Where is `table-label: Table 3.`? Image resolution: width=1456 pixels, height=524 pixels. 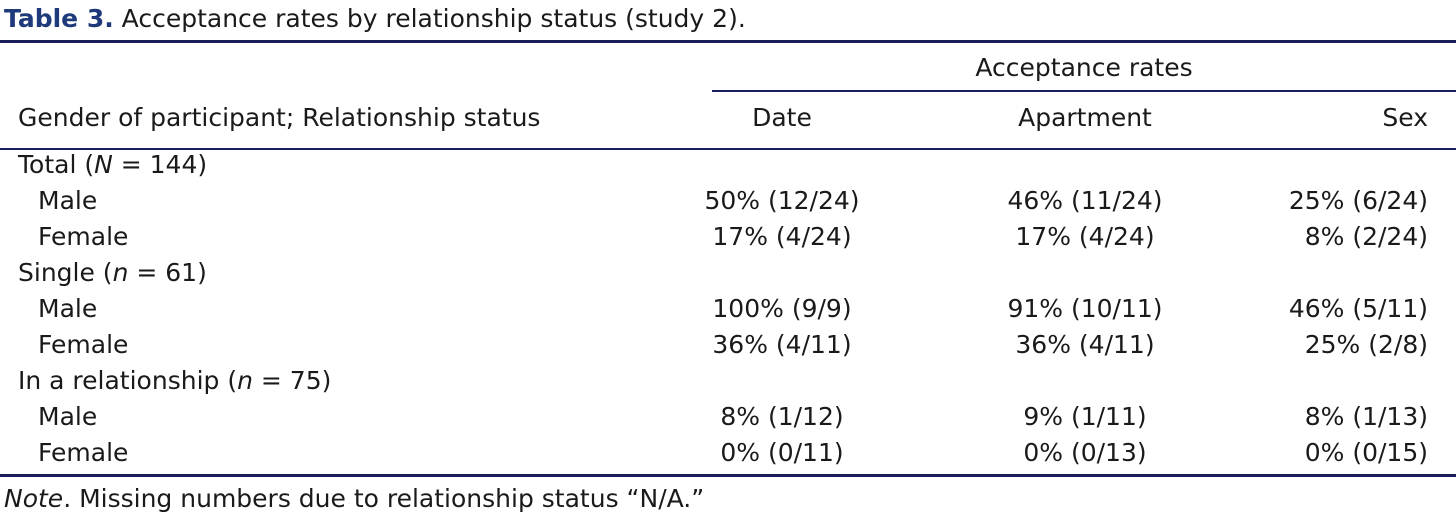
table-label: Table 3. is located at coordinates (59, 18).